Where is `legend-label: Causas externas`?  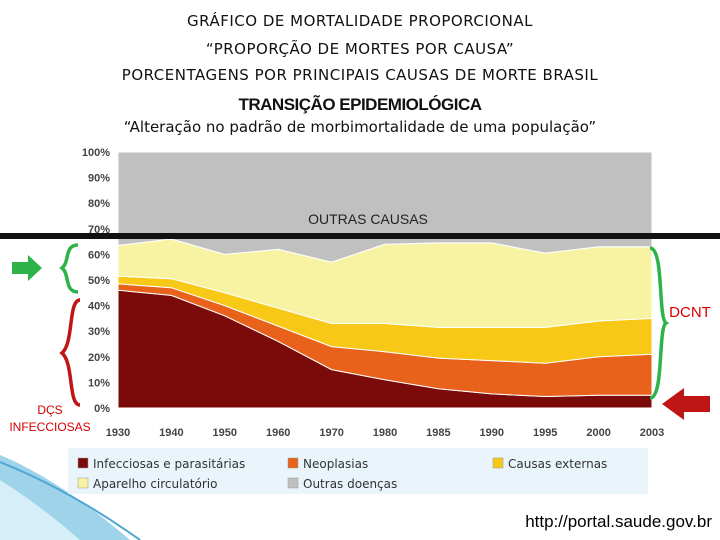 legend-label: Causas externas is located at coordinates (557, 464).